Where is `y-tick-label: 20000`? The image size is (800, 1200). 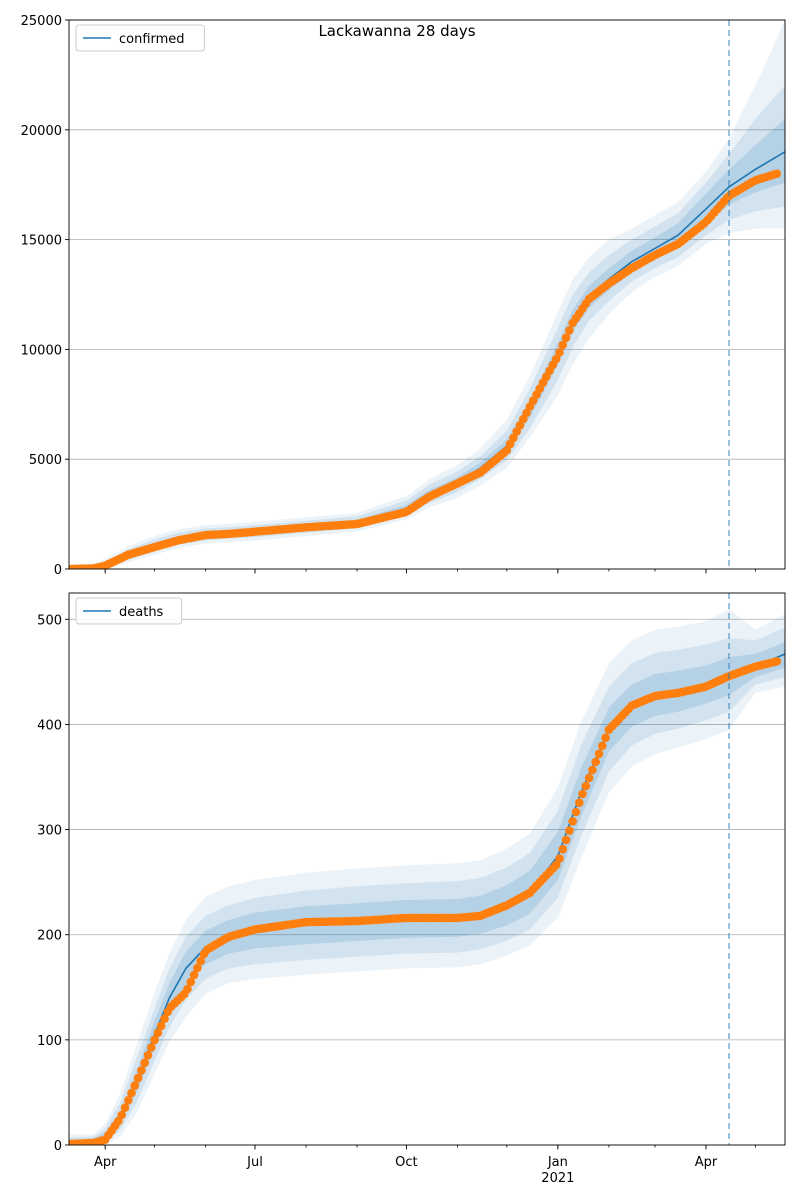
y-tick-label: 20000 is located at coordinates (41, 131).